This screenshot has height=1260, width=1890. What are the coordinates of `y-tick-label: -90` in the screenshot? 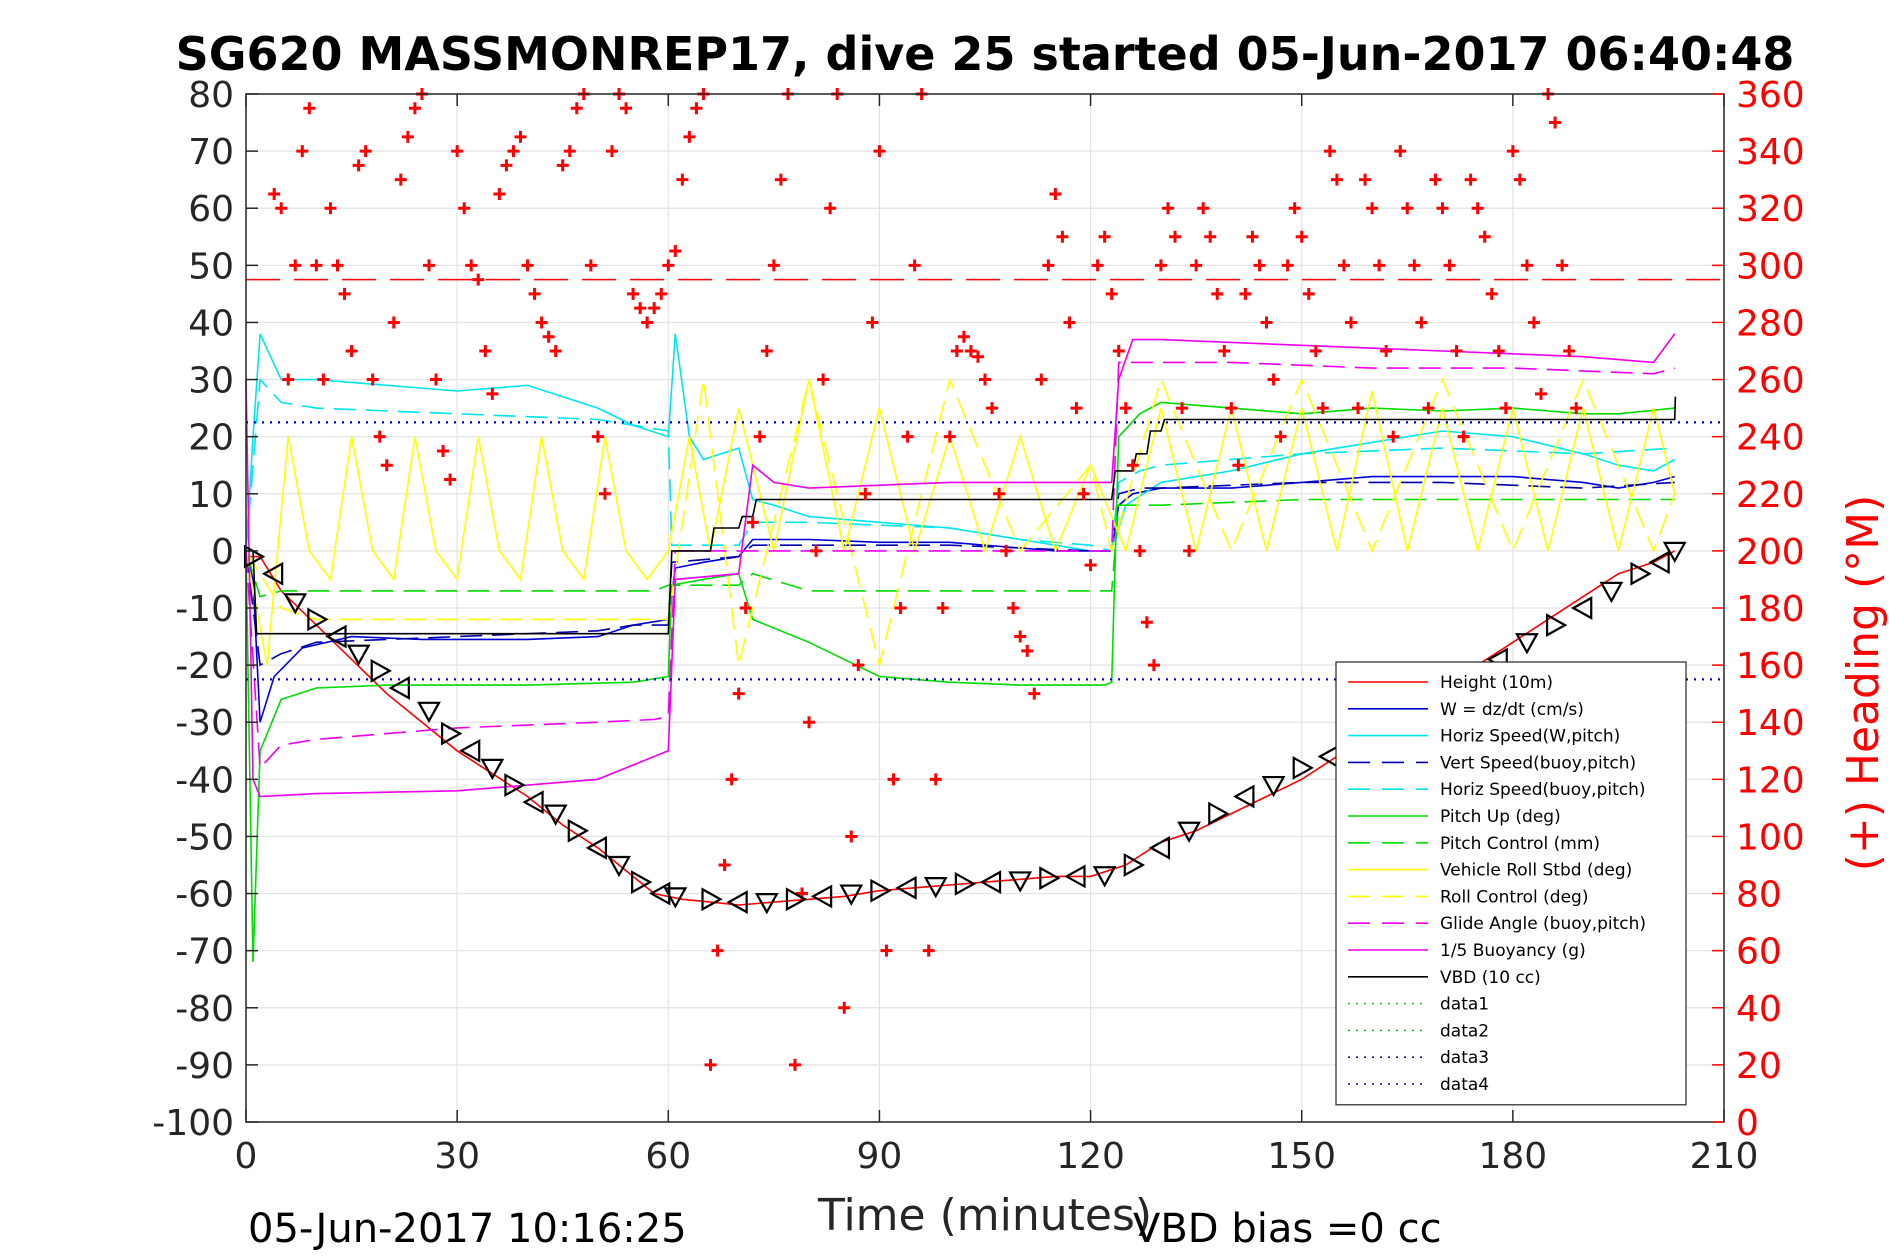 It's located at (204, 1066).